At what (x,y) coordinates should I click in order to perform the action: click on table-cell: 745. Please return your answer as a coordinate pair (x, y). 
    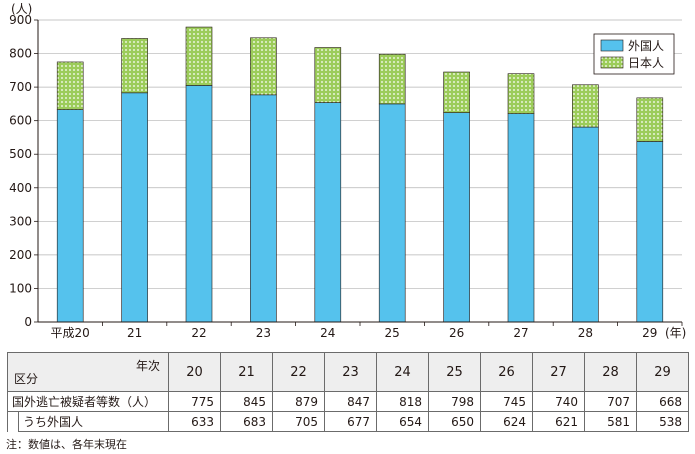
    Looking at the image, I should click on (506, 401).